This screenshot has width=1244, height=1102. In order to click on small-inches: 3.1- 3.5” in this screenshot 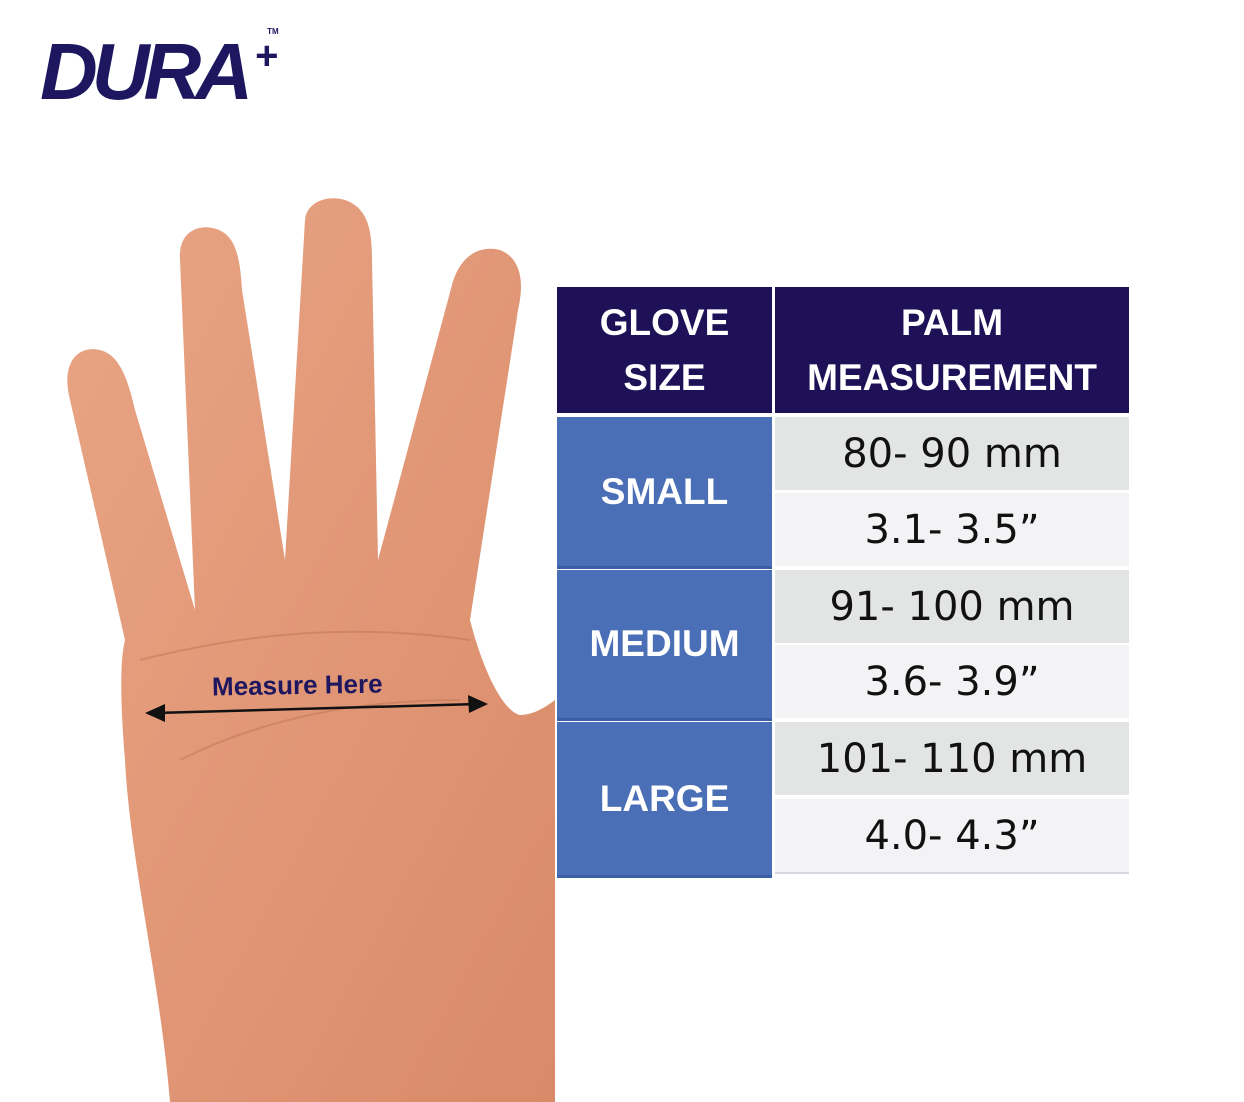, I will do `click(952, 529)`.